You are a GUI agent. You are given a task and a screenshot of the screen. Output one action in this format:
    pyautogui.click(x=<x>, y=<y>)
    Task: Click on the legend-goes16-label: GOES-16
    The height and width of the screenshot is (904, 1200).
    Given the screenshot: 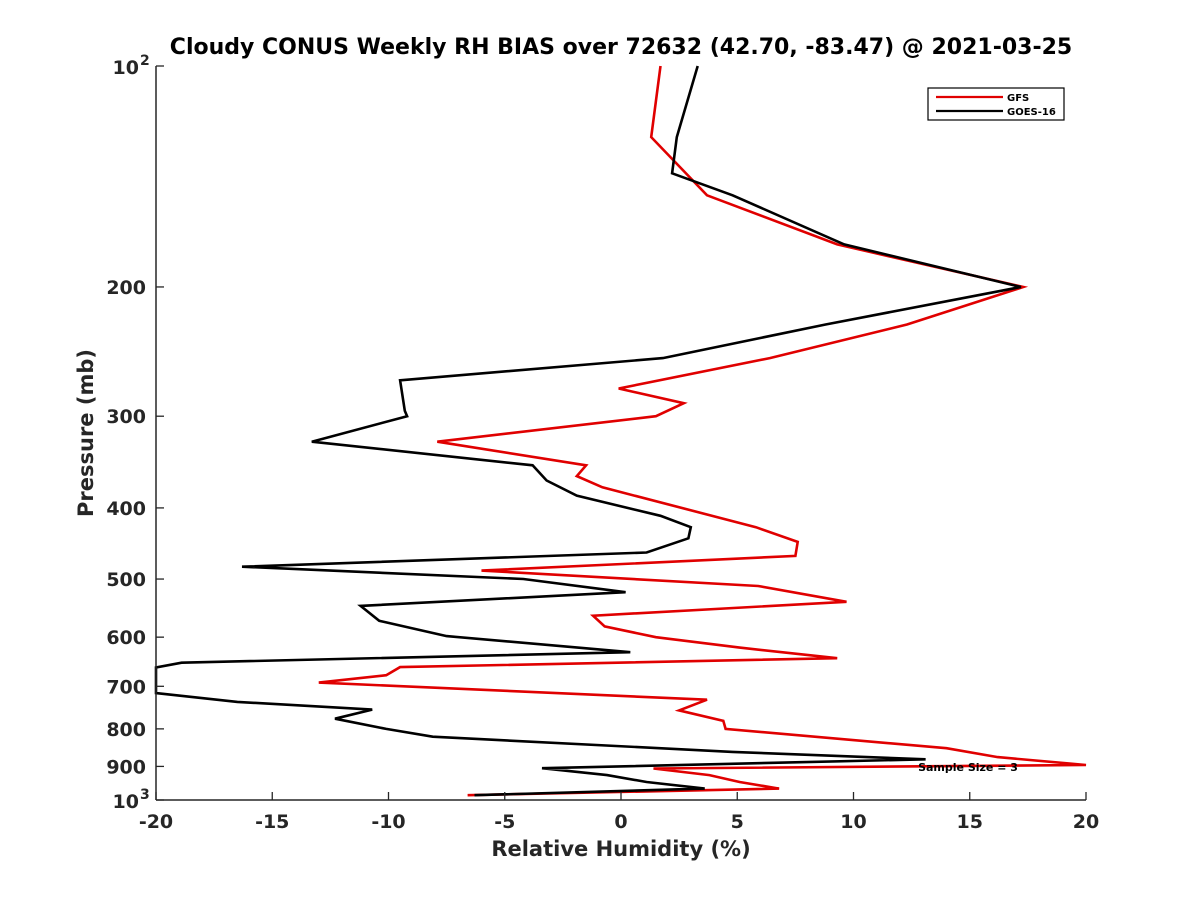 What is the action you would take?
    pyautogui.click(x=1031, y=112)
    